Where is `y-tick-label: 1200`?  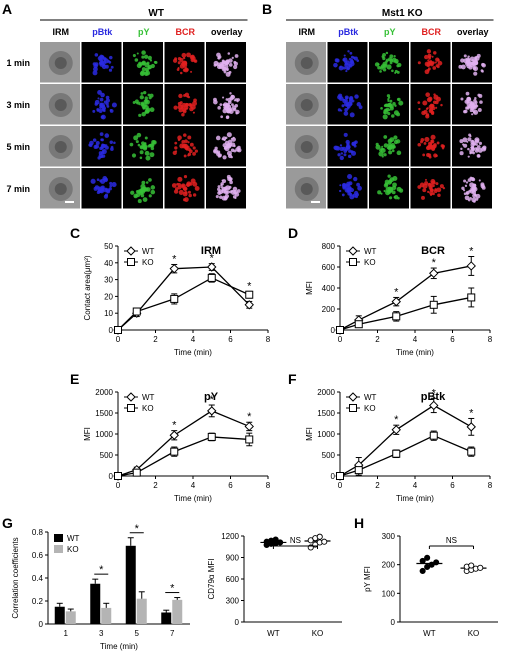 y-tick-label: 1200 is located at coordinates (230, 536).